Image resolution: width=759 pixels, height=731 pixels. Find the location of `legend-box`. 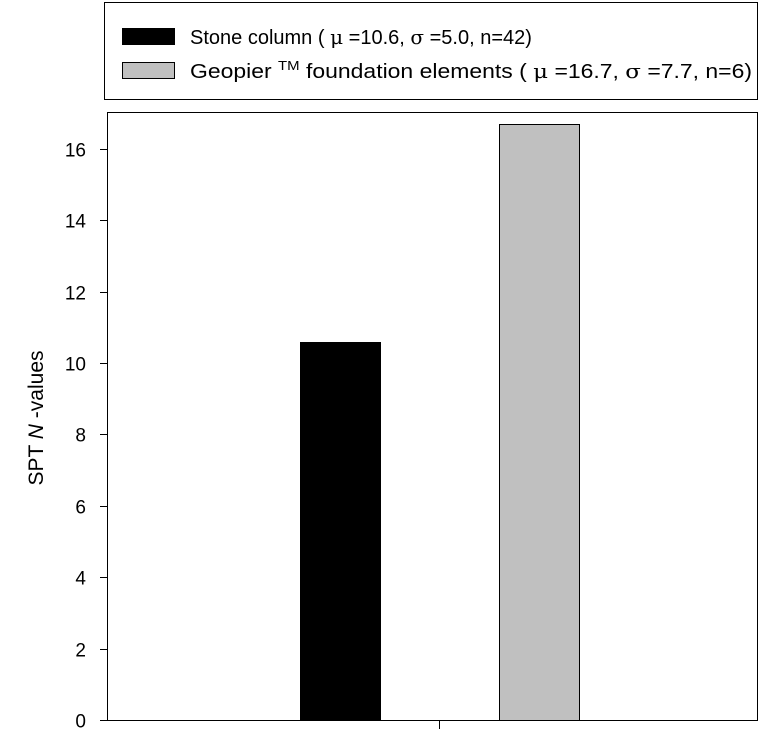

legend-box is located at coordinates (431, 51).